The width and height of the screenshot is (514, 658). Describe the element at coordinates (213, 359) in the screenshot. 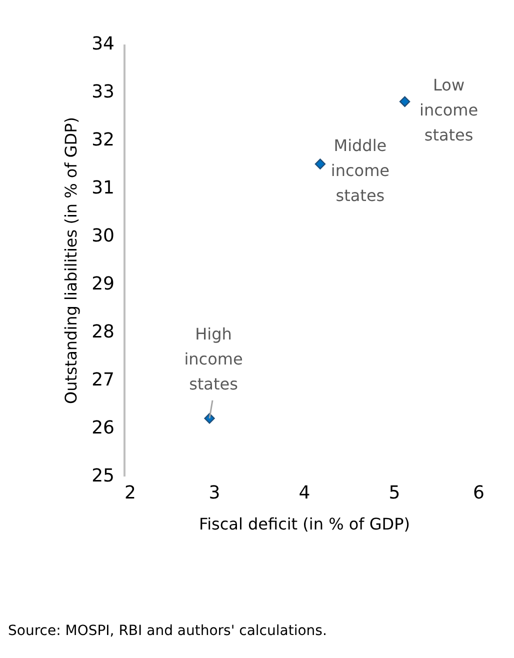

I see `annotation: High income states` at that location.